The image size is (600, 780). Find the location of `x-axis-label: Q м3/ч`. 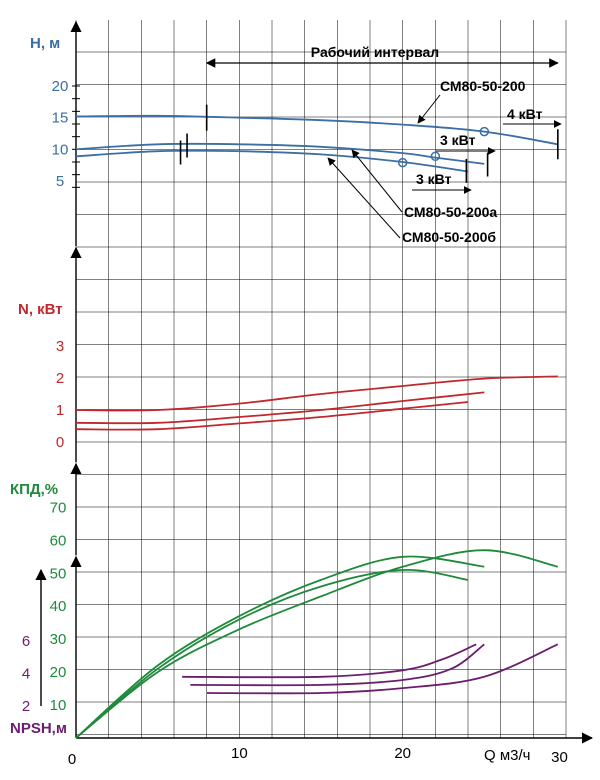

x-axis-label: Q м3/ч is located at coordinates (507, 755).